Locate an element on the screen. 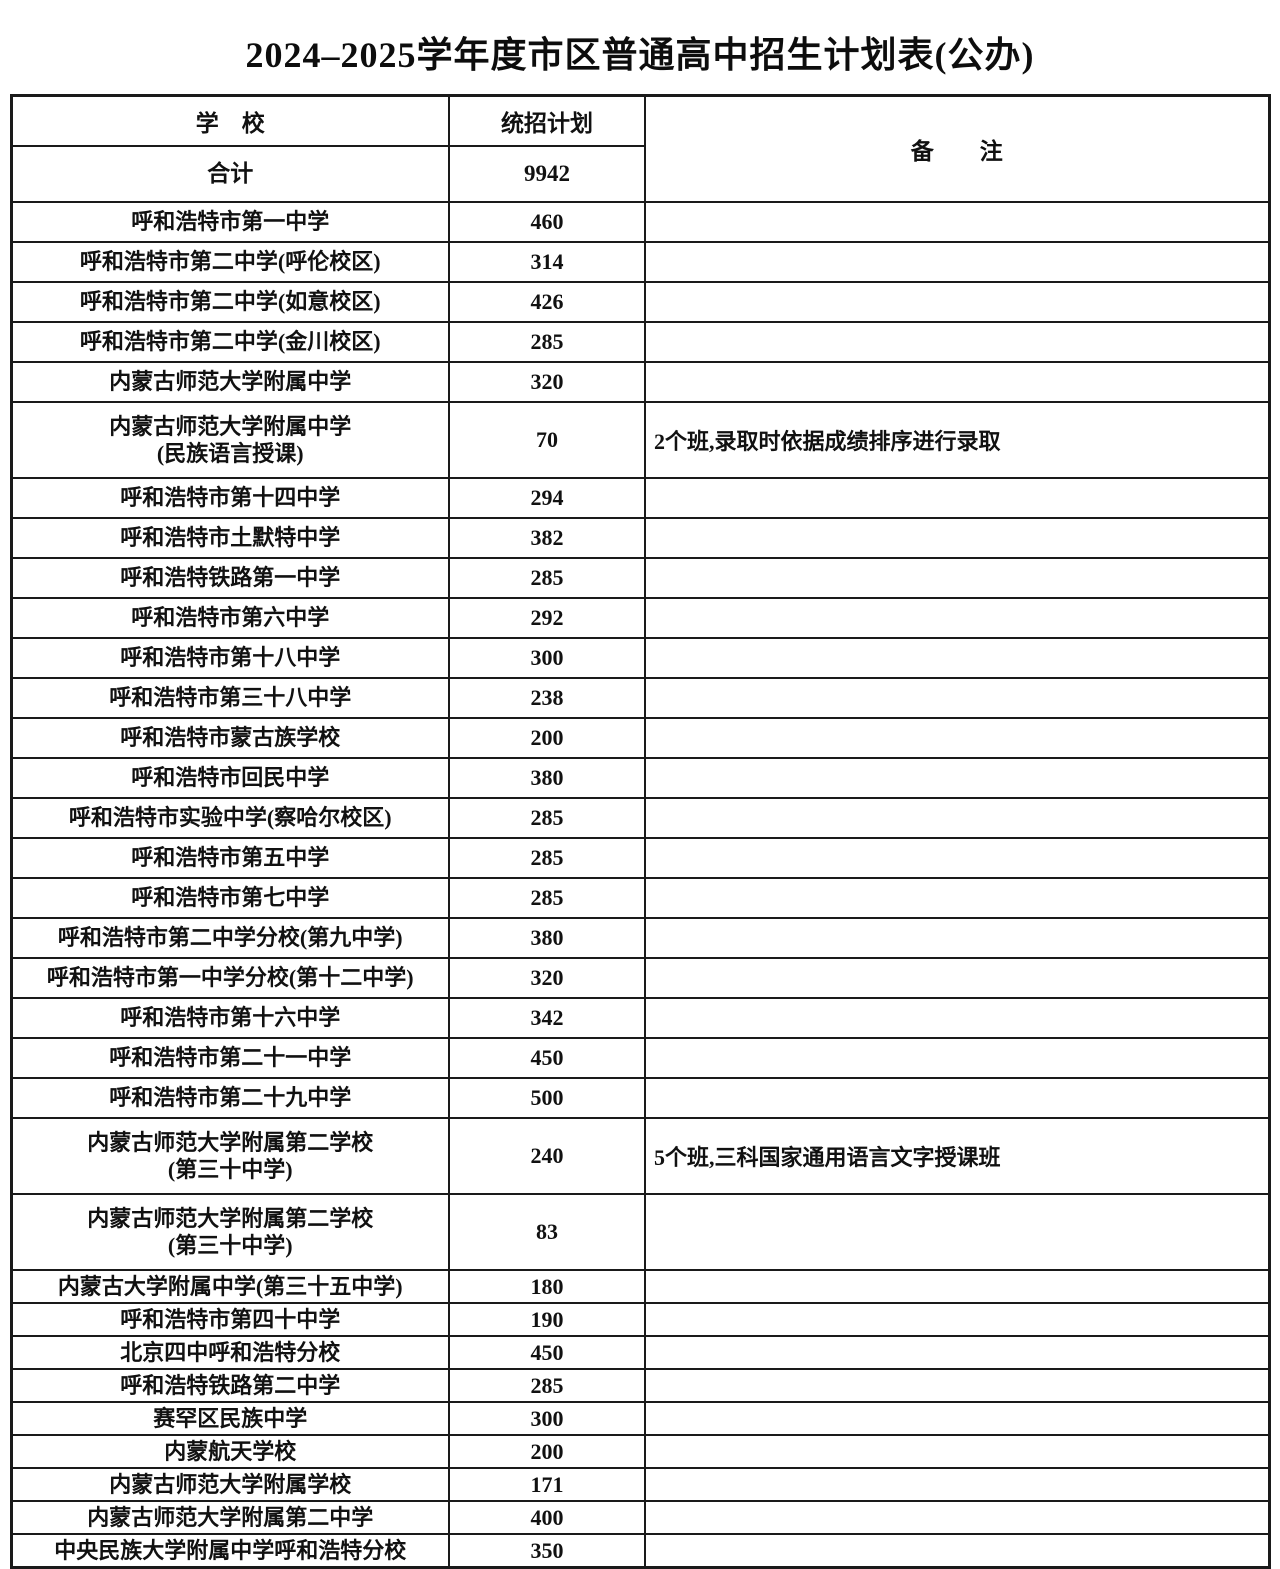 The width and height of the screenshot is (1280, 1569). school-cell: 呼和浩特市第六中学 is located at coordinates (230, 618).